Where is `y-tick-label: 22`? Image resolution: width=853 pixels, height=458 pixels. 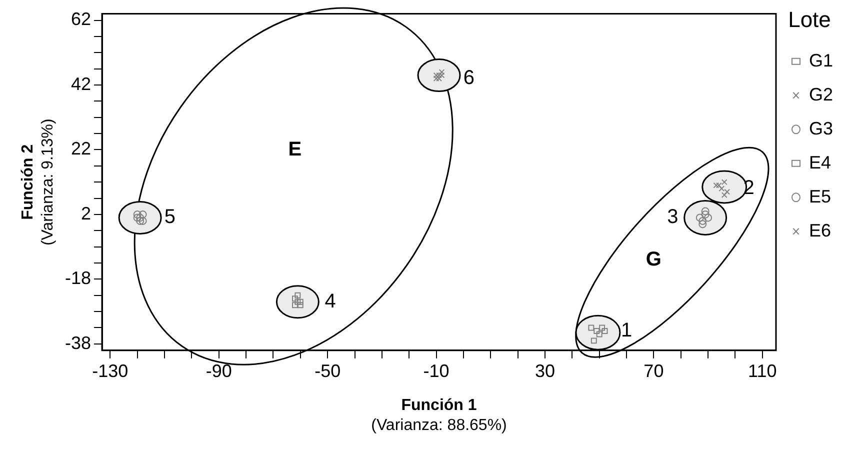 y-tick-label: 22 is located at coordinates (81, 148).